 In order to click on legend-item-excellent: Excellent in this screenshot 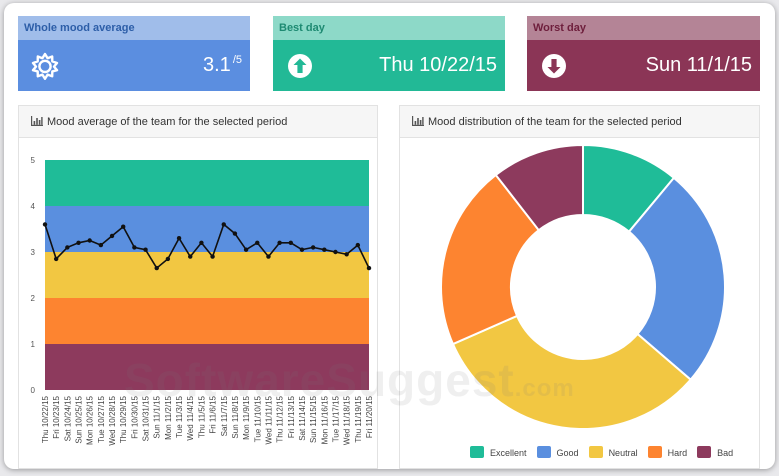, I will do `click(498, 452)`.